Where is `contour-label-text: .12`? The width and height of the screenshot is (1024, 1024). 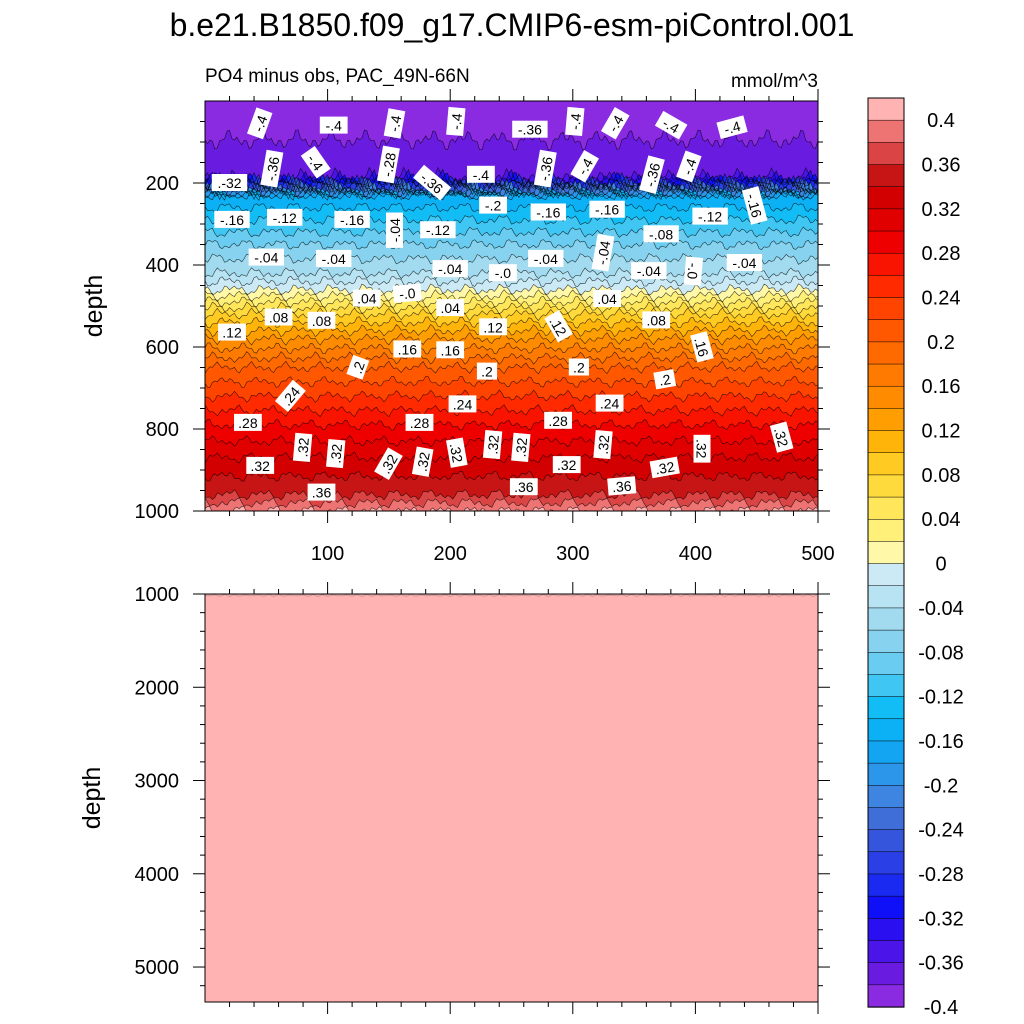 contour-label-text: .12 is located at coordinates (493, 327).